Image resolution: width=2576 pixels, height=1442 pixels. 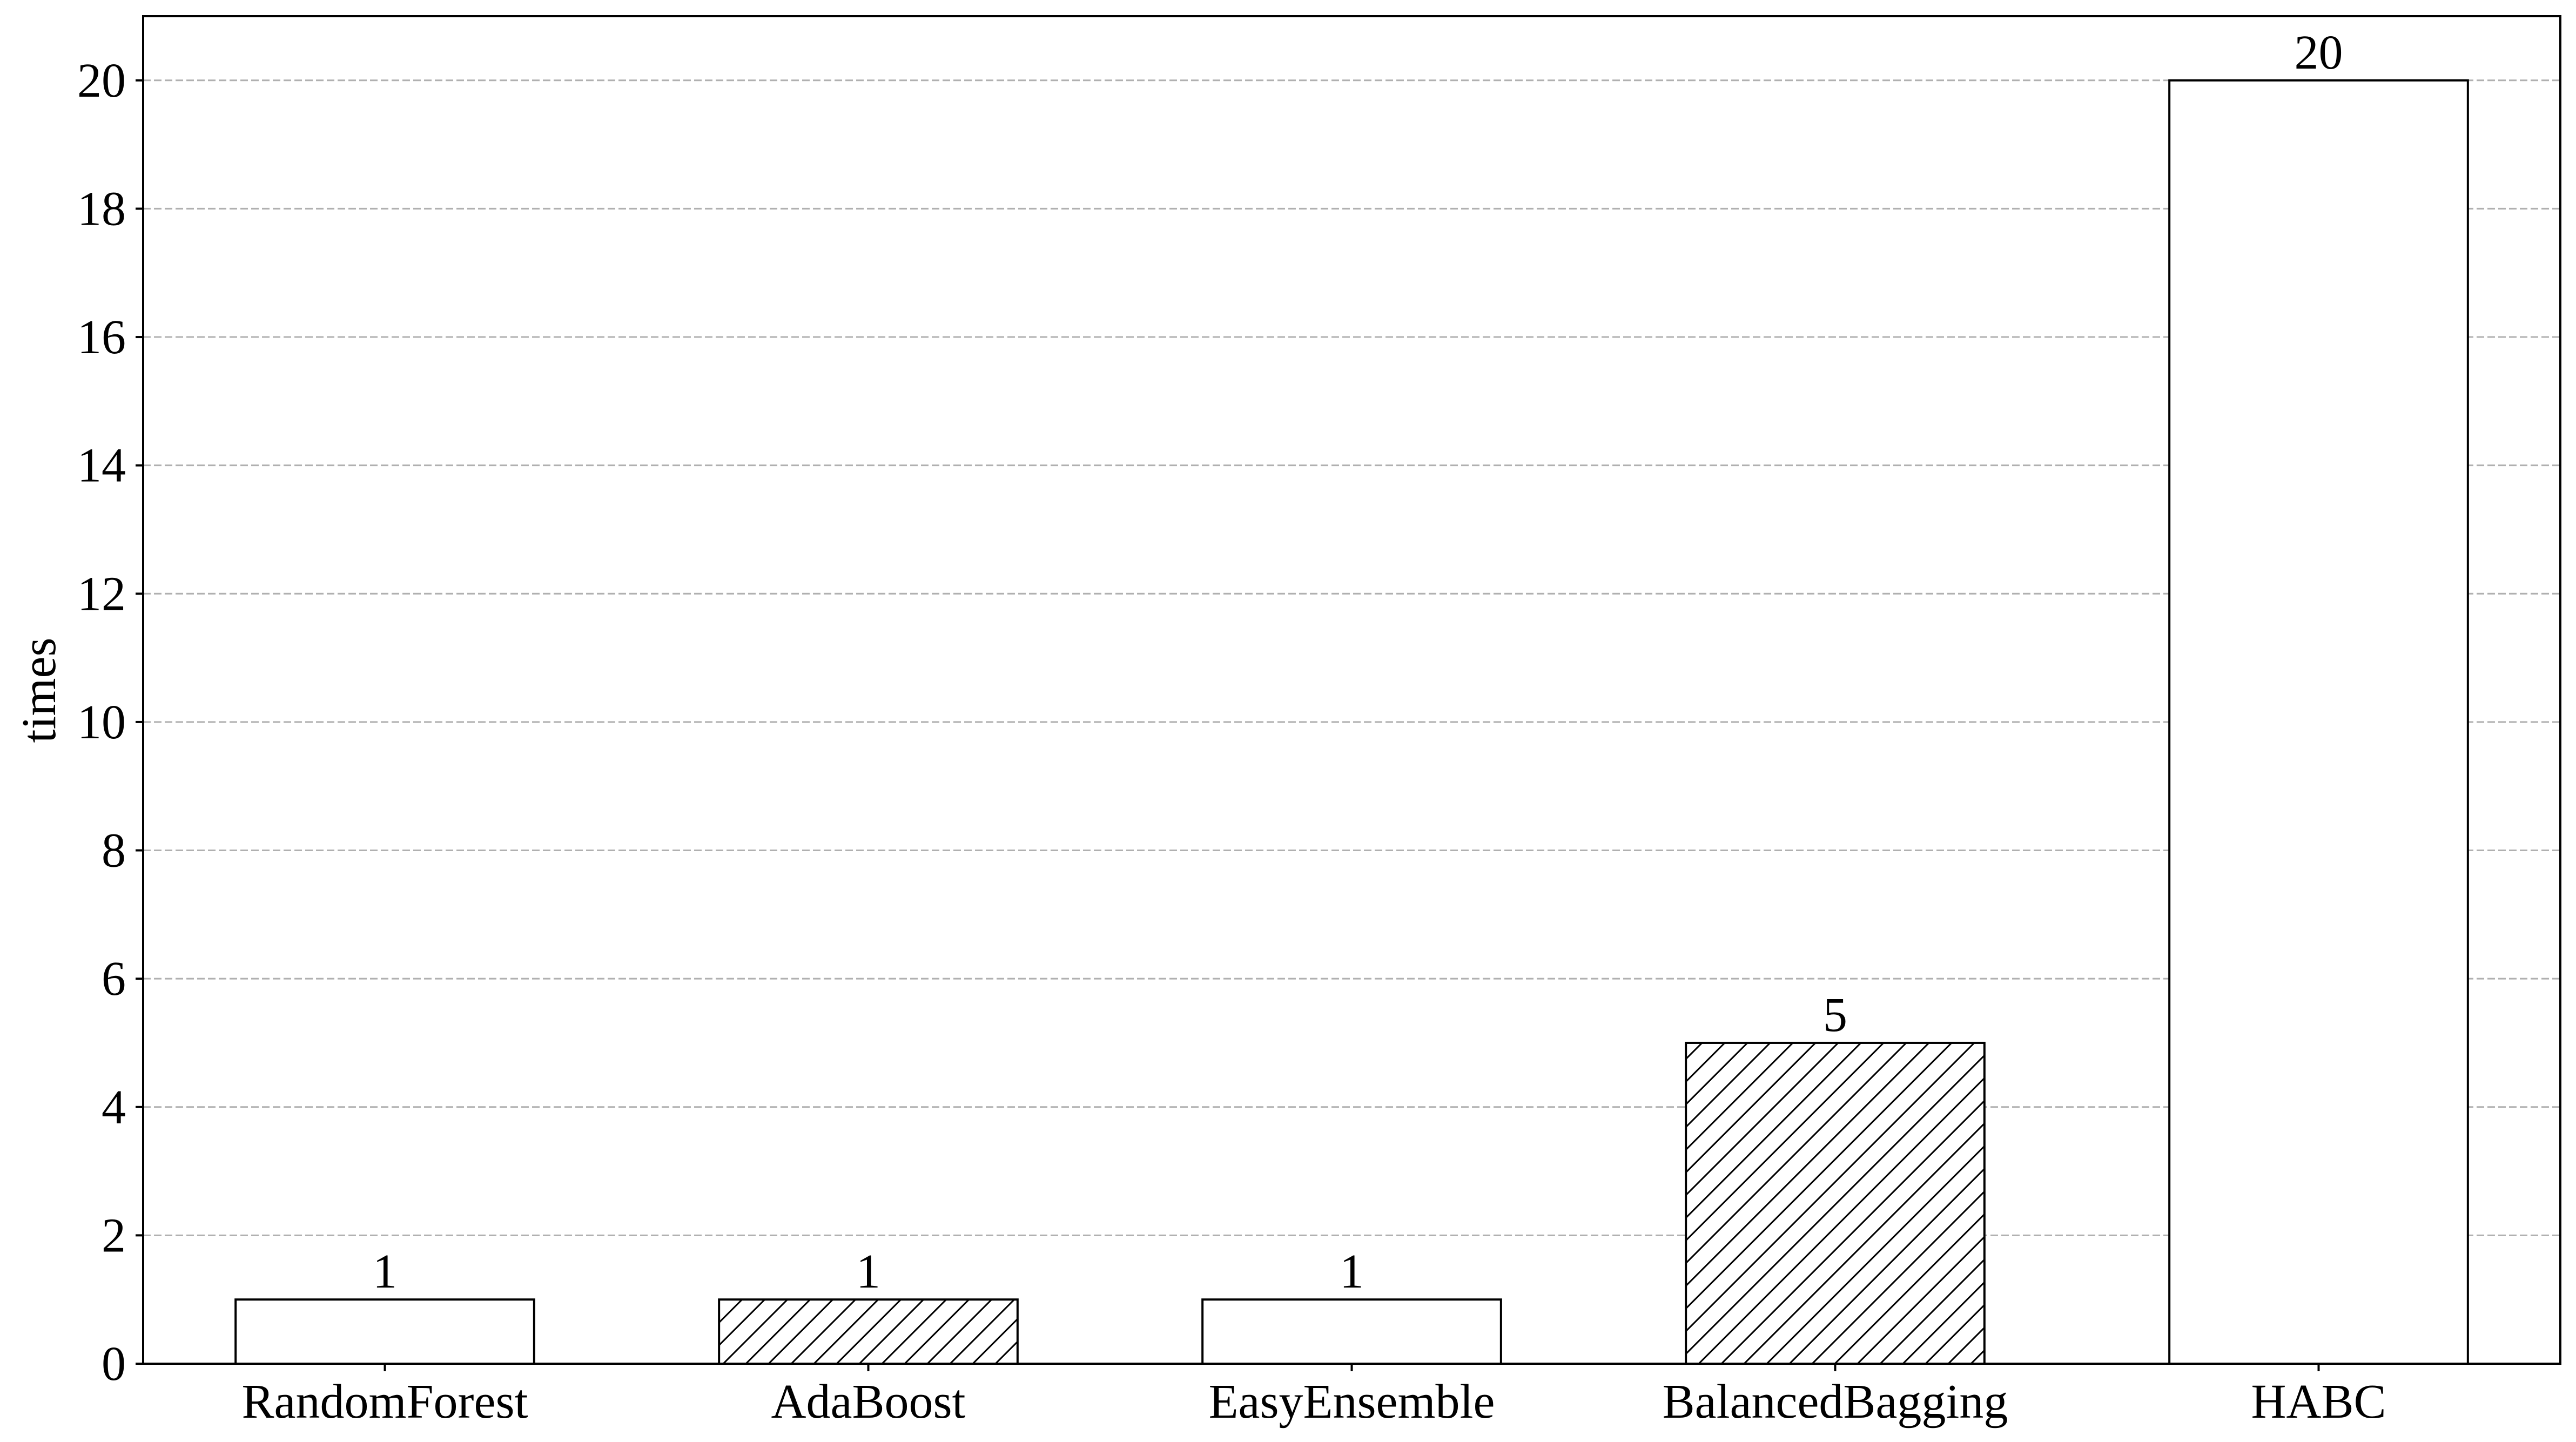 I want to click on data-label-easyensemble: 1, so click(x=1352, y=1272).